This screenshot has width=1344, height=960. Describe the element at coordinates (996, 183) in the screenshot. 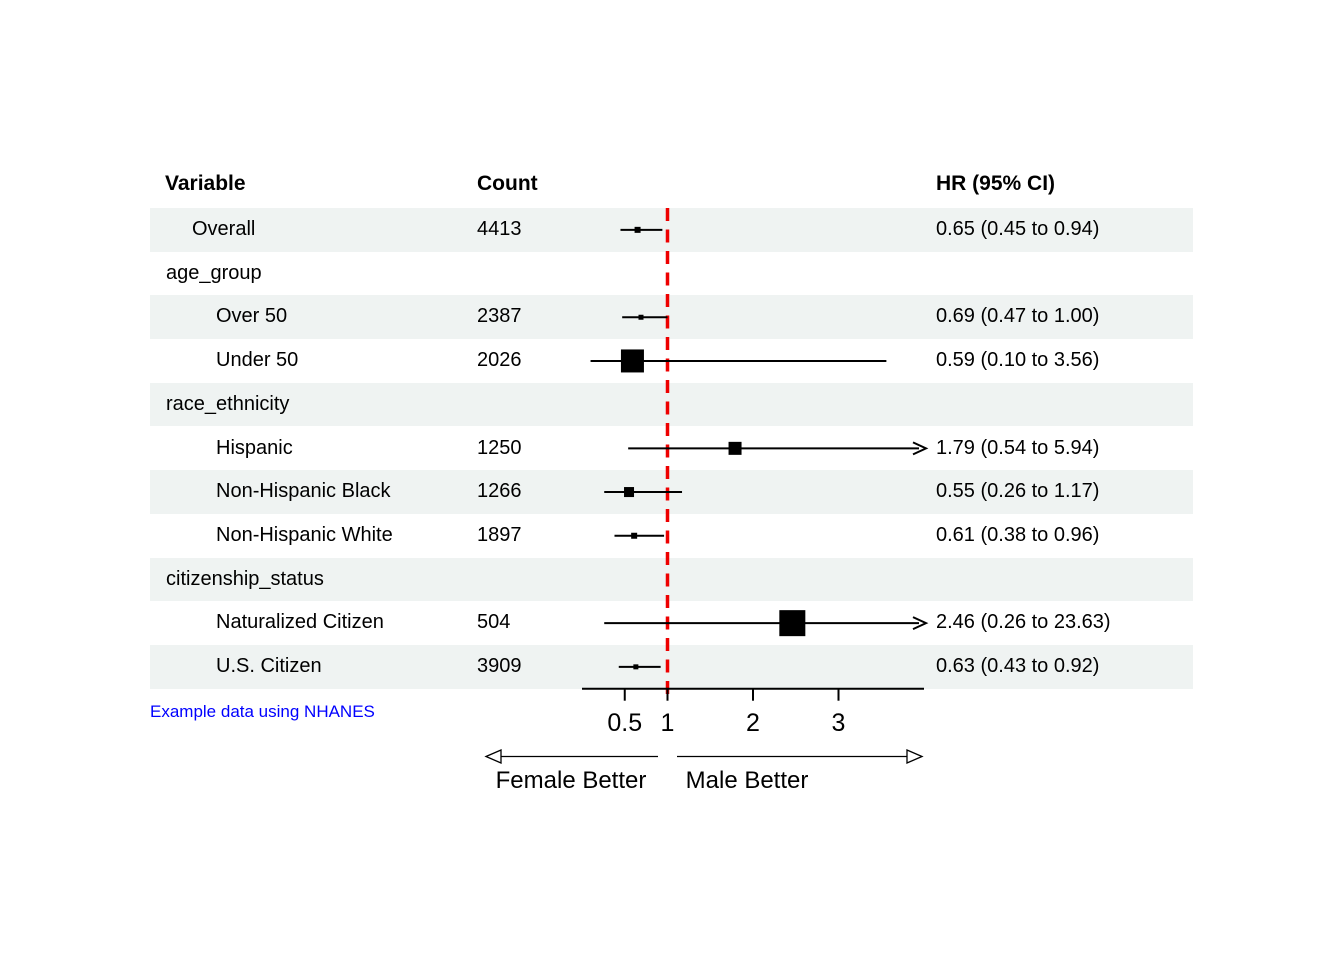

I see `column-header-hr-ci: HR (95% CI)` at that location.